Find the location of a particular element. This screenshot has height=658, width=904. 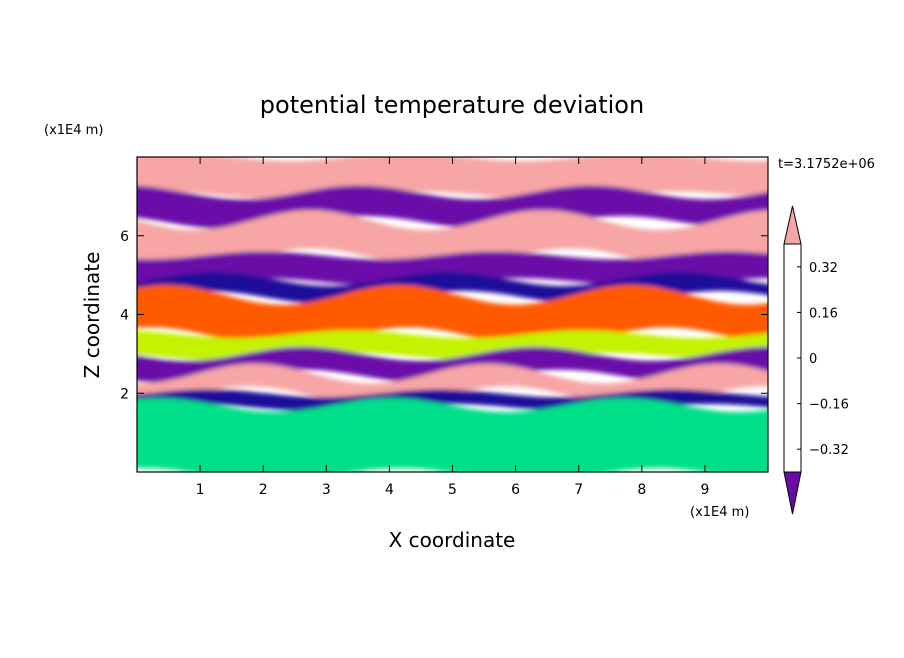

x-tick-label: 1 is located at coordinates (200, 490).